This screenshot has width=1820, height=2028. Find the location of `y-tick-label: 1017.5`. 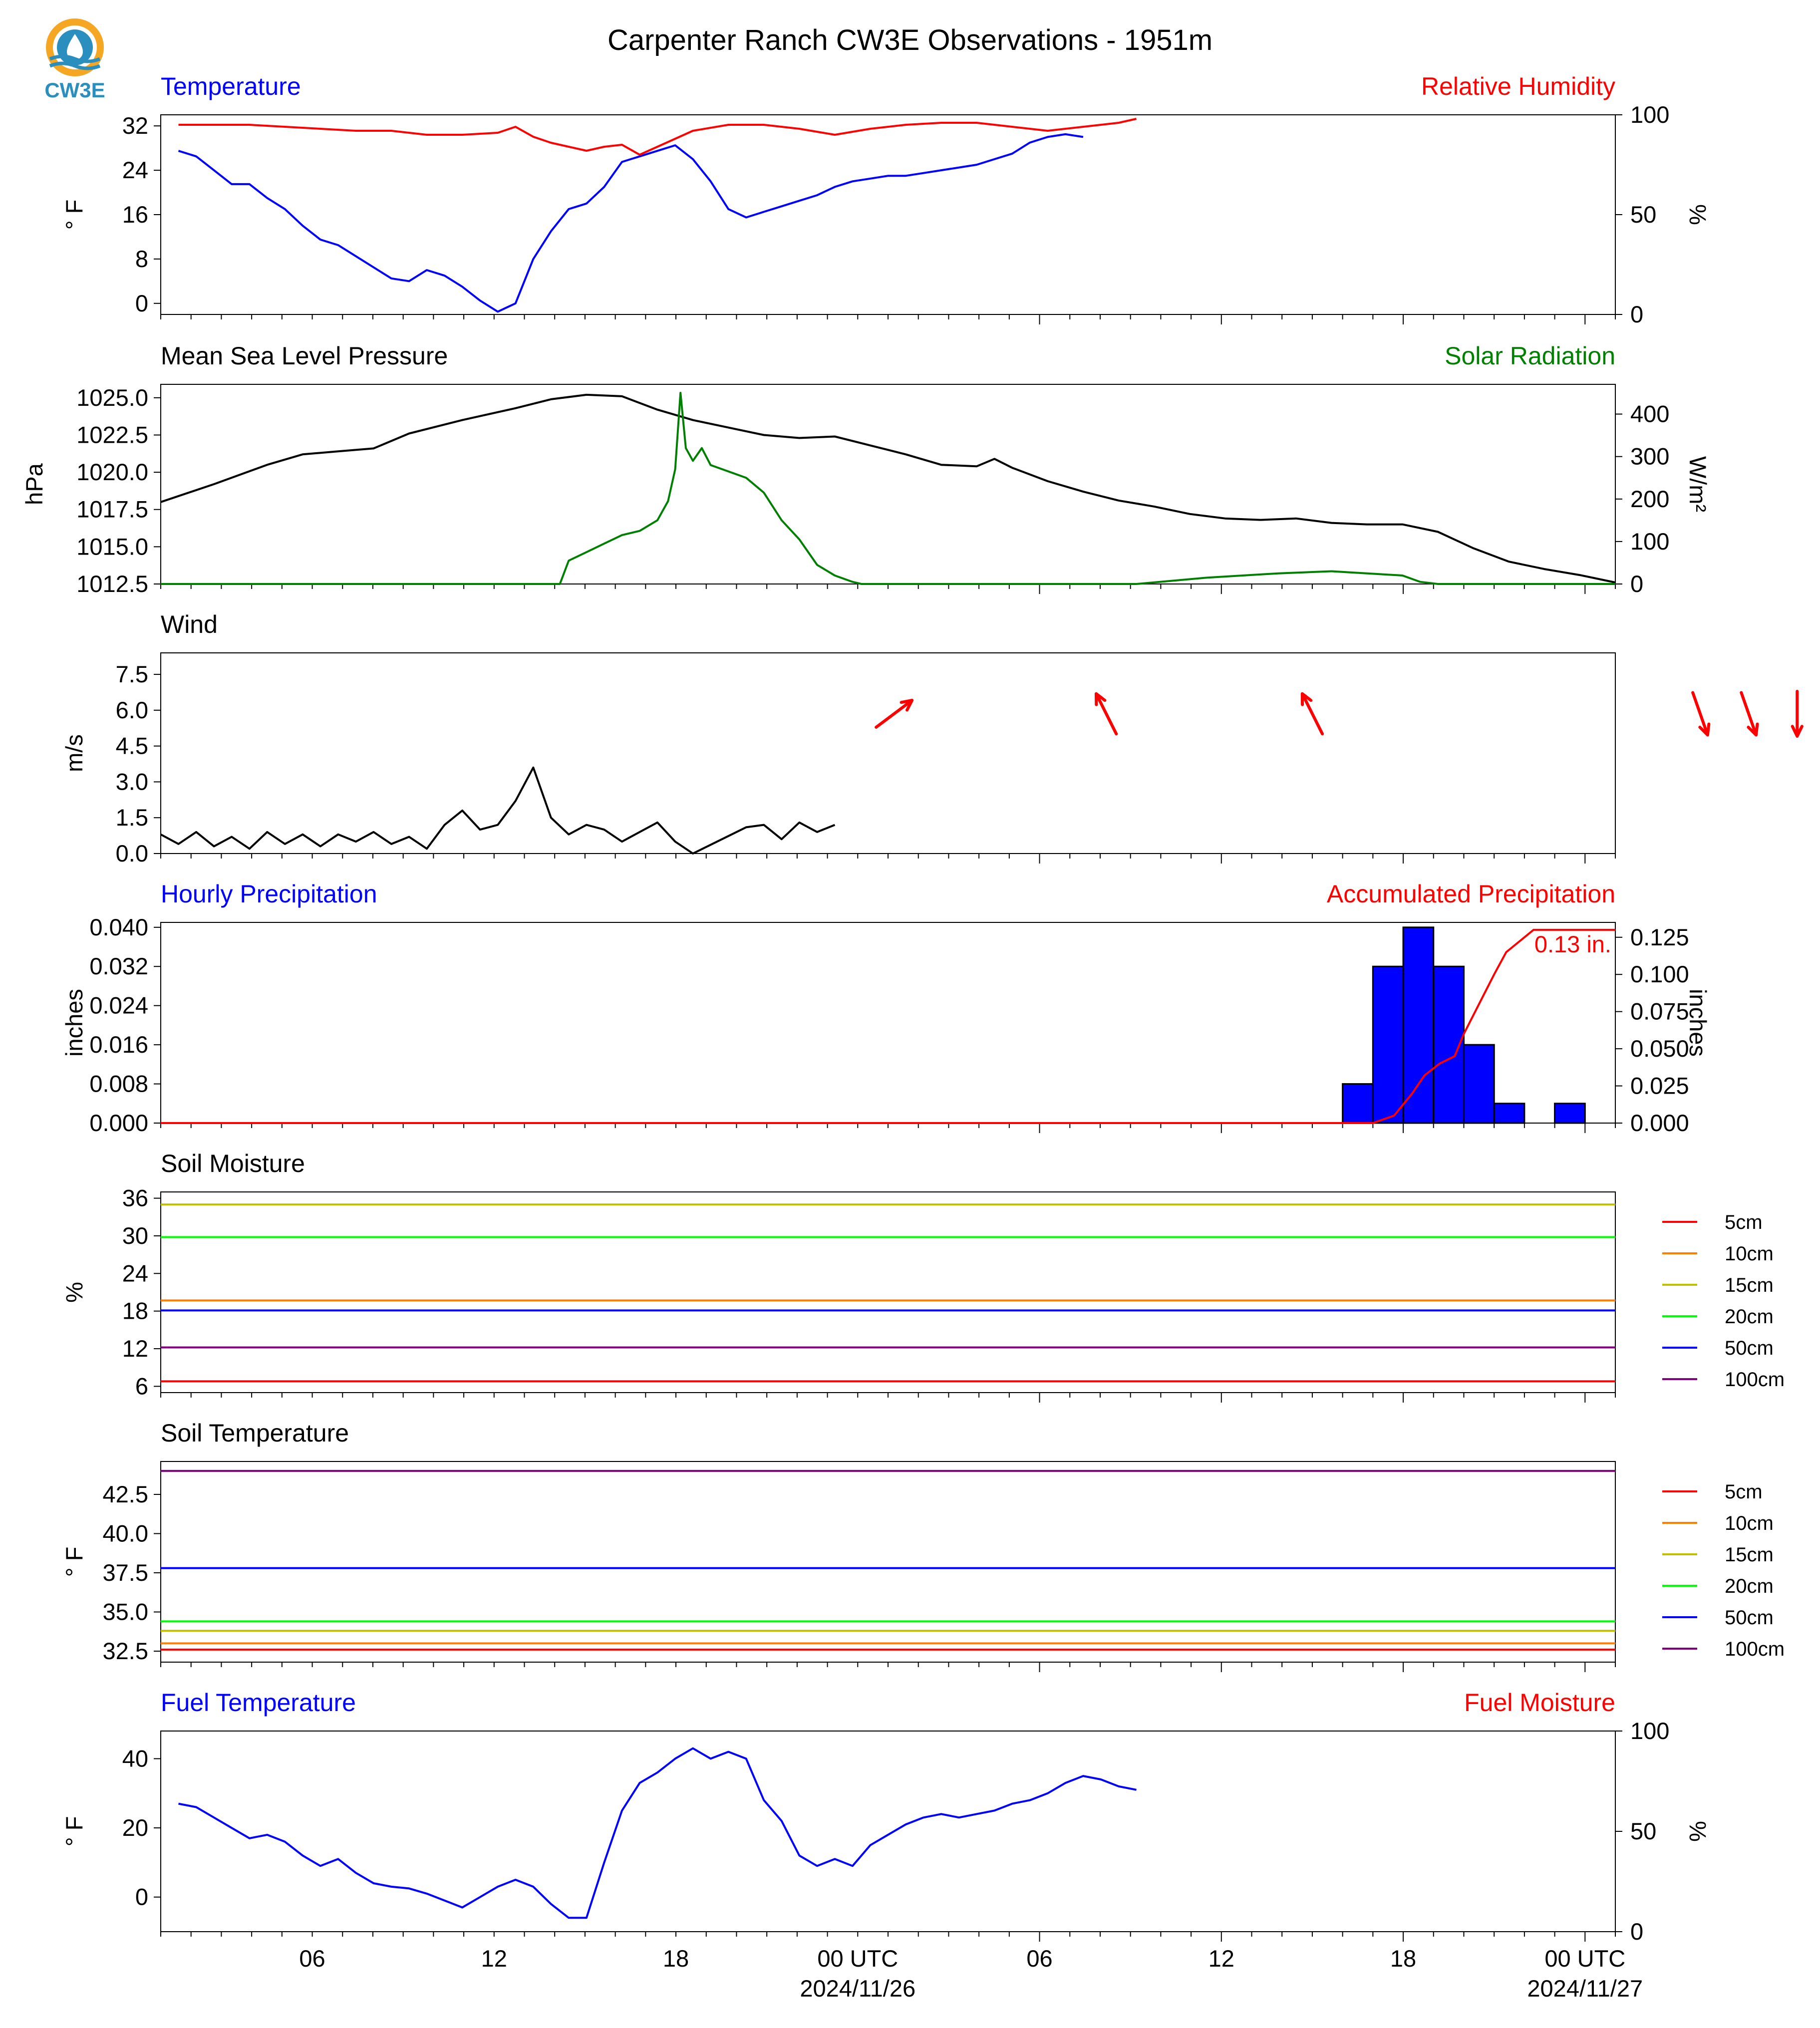

y-tick-label: 1017.5 is located at coordinates (112, 509).